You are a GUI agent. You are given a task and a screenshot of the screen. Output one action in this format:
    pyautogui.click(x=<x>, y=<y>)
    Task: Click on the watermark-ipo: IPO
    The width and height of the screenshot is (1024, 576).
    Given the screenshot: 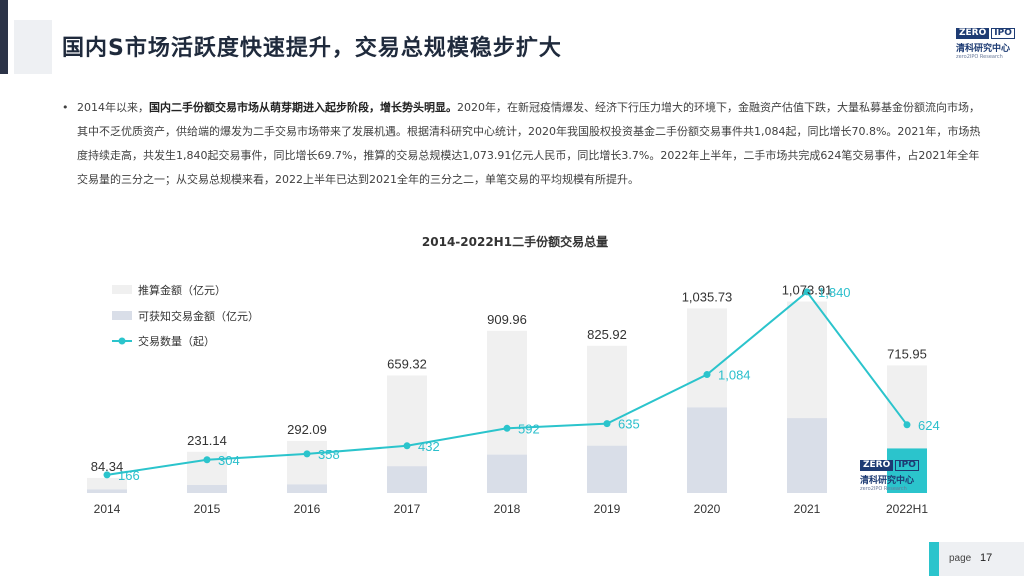 What is the action you would take?
    pyautogui.click(x=907, y=465)
    